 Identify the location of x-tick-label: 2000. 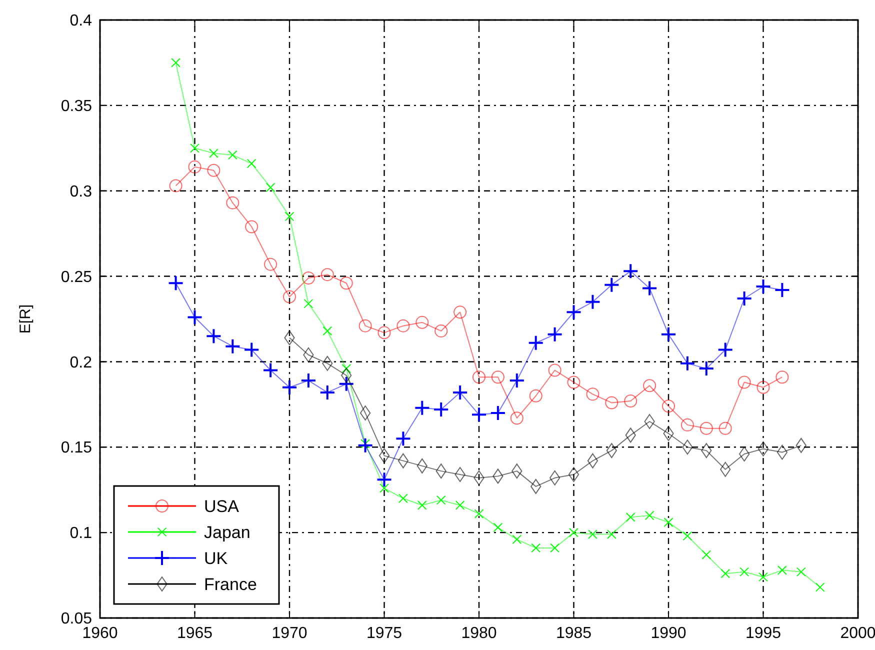
(857, 633).